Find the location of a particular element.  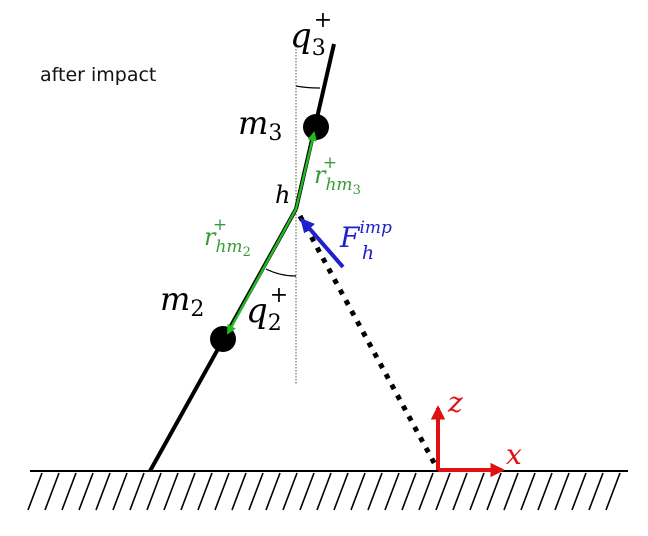

caption: after impact is located at coordinates (98, 75).